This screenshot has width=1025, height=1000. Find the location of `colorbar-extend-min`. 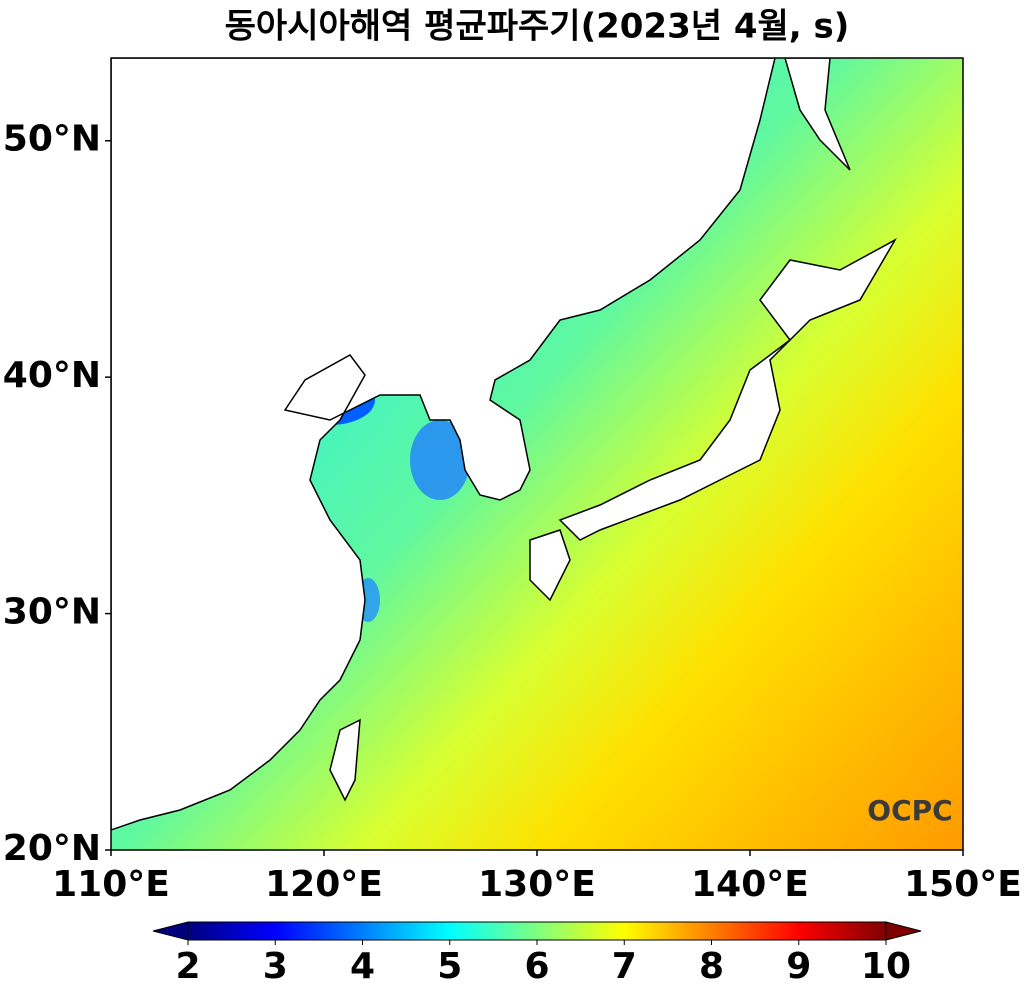

colorbar-extend-min is located at coordinates (170, 931).